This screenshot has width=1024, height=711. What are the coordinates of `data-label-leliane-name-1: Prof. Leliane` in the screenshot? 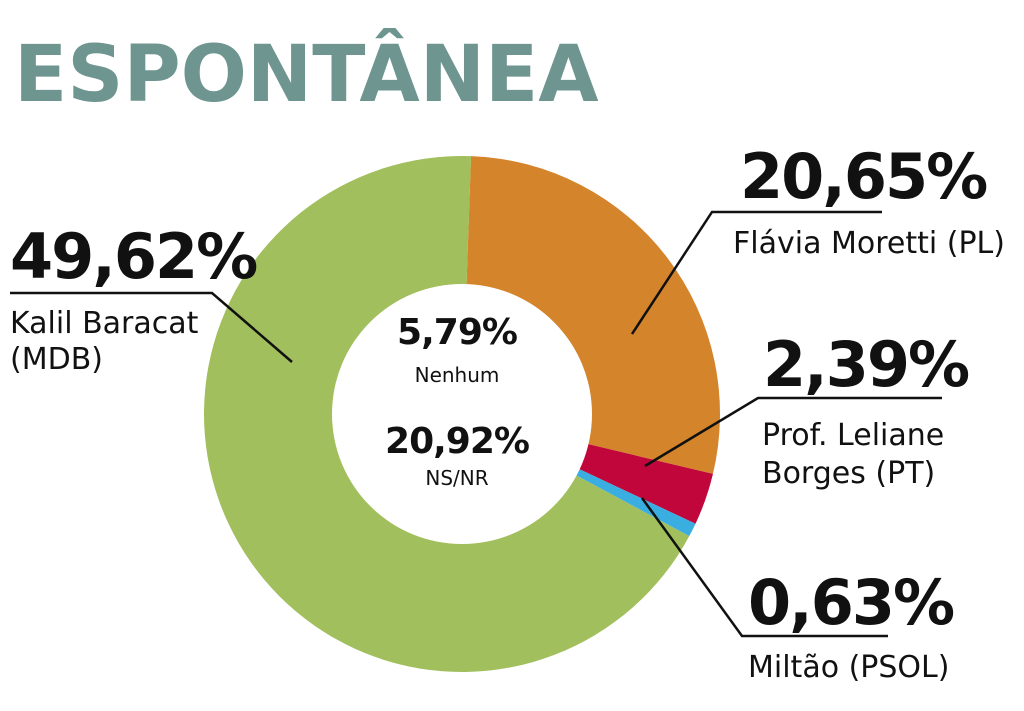 It's located at (853, 435).